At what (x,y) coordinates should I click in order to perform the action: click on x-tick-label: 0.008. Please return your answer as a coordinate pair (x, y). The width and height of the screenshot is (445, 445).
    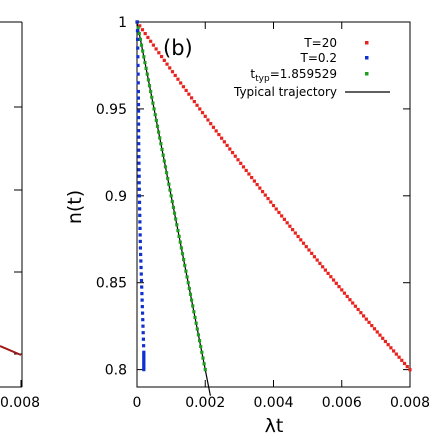
    Looking at the image, I should click on (410, 403).